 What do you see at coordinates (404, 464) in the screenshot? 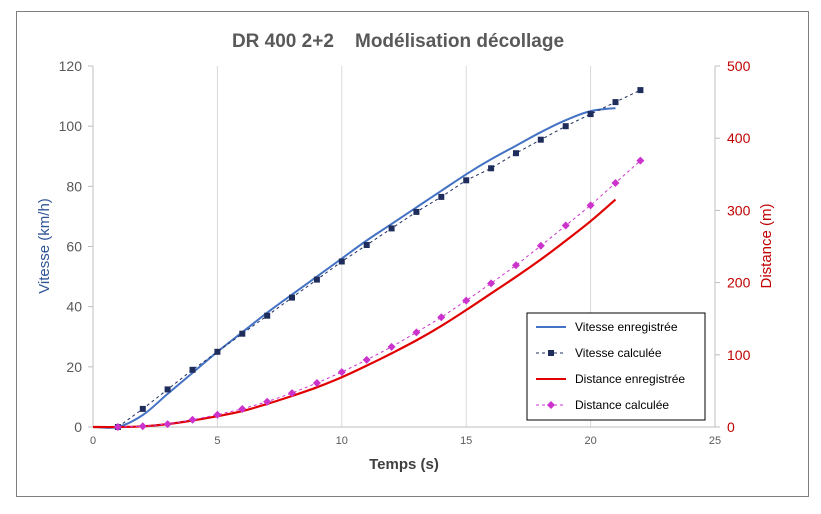
I see `x-axis-label: Temps (s)` at bounding box center [404, 464].